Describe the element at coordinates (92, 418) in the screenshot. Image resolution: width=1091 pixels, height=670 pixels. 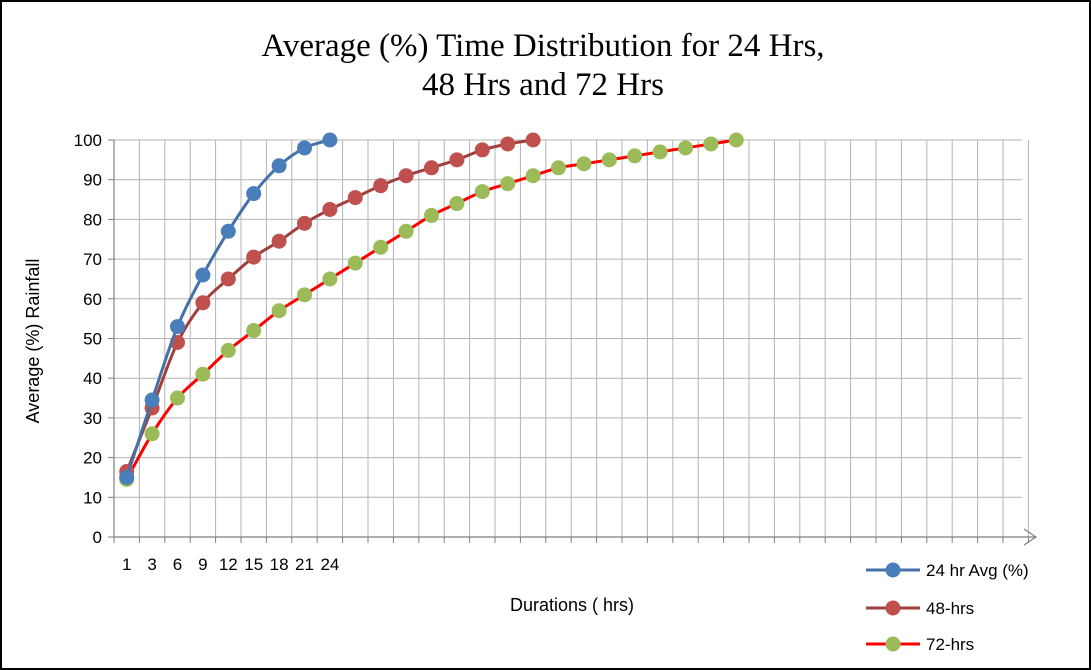
I see `y-tick-label: 30` at that location.